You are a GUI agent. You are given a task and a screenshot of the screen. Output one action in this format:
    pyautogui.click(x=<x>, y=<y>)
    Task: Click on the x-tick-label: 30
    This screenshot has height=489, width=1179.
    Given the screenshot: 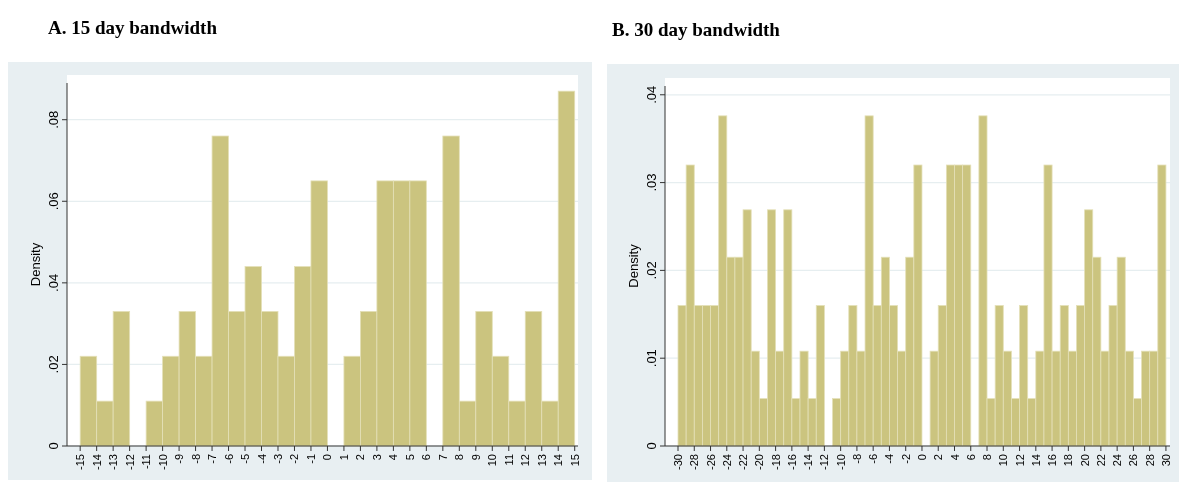 What is the action you would take?
    pyautogui.click(x=1165, y=460)
    